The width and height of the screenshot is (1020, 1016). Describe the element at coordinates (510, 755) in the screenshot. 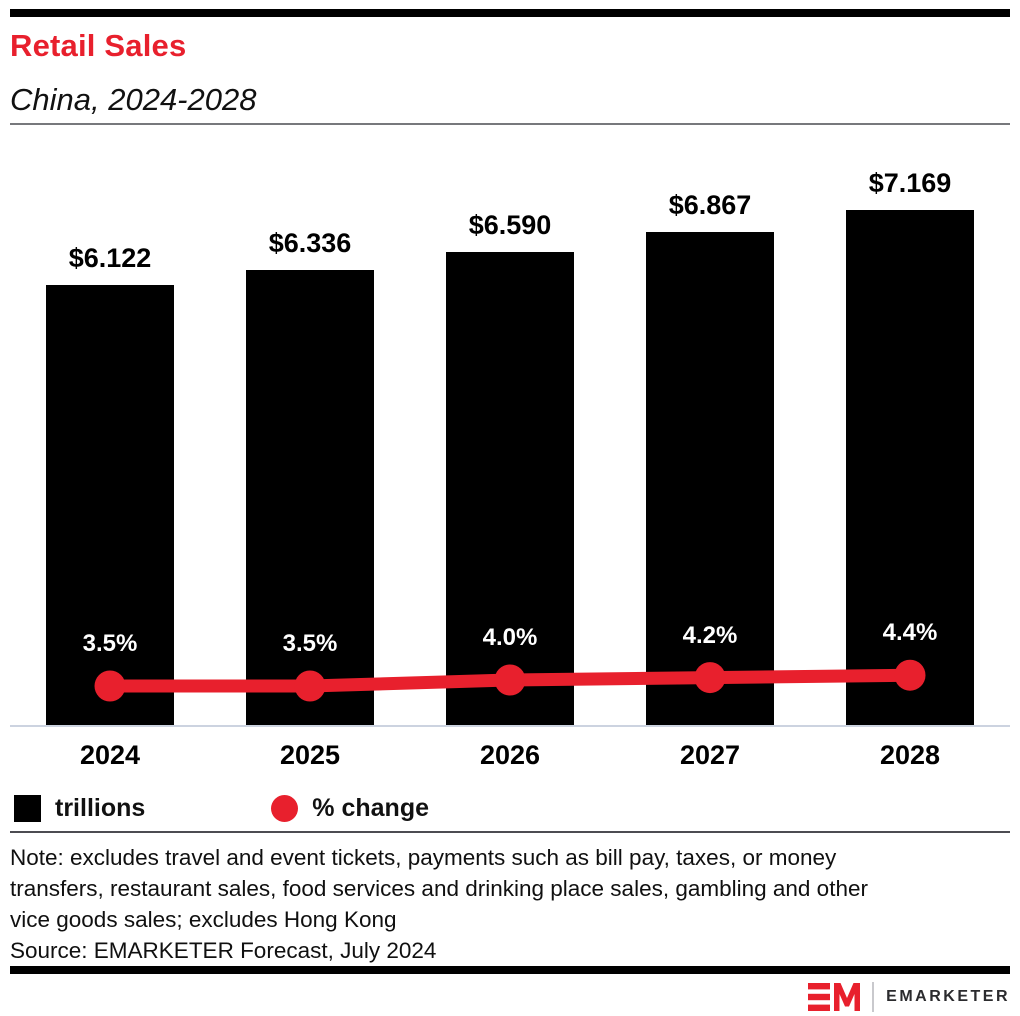

I see `x-axis-label-2026: 2026` at that location.